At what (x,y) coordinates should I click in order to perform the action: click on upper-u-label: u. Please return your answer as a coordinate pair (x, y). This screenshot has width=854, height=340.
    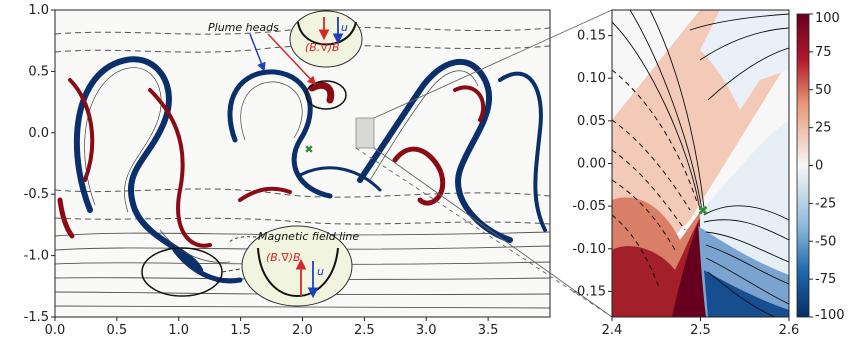
    Looking at the image, I should click on (344, 27).